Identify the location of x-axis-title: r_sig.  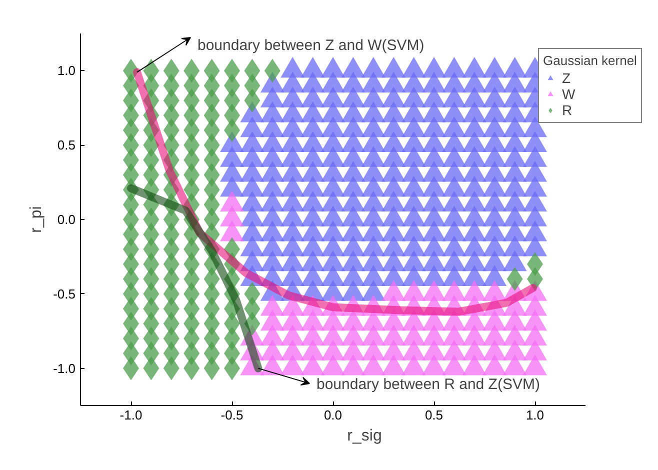
(364, 436).